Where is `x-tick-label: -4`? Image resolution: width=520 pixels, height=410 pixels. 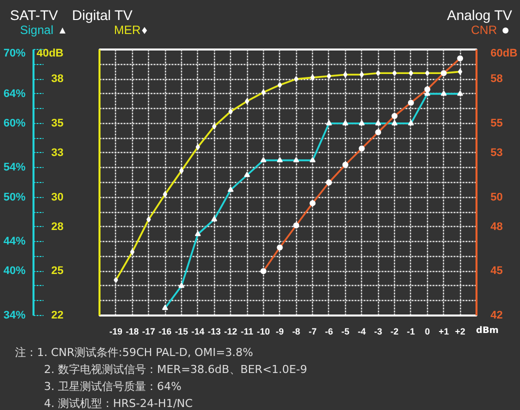
x-tick-label: -4 is located at coordinates (362, 331).